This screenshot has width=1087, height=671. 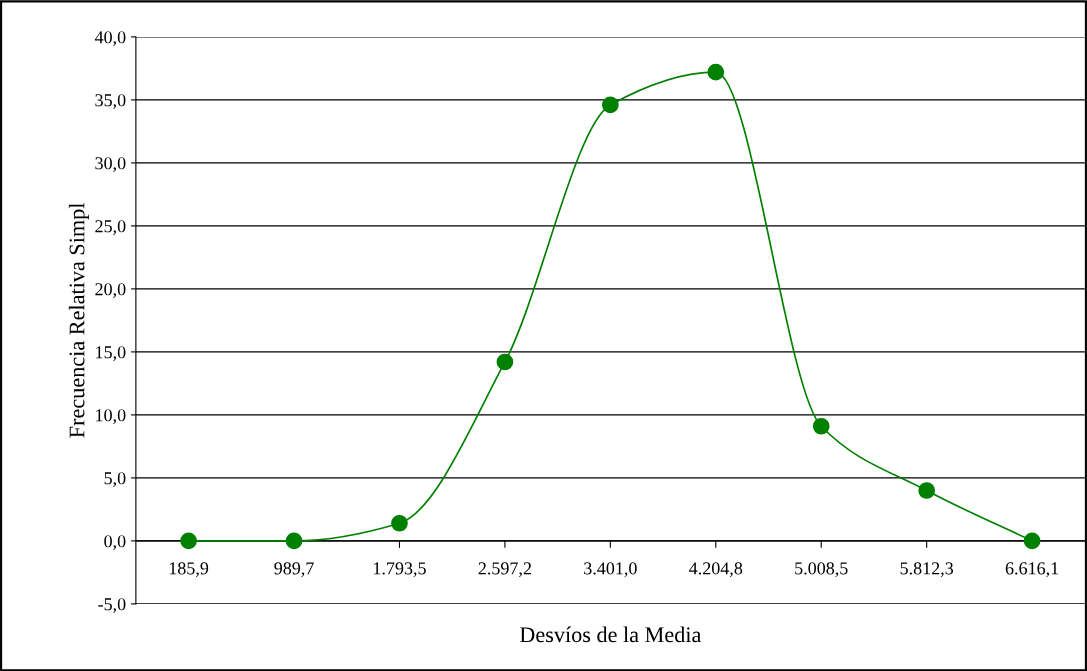 I want to click on y-tick-label: 20,0, so click(x=110, y=290).